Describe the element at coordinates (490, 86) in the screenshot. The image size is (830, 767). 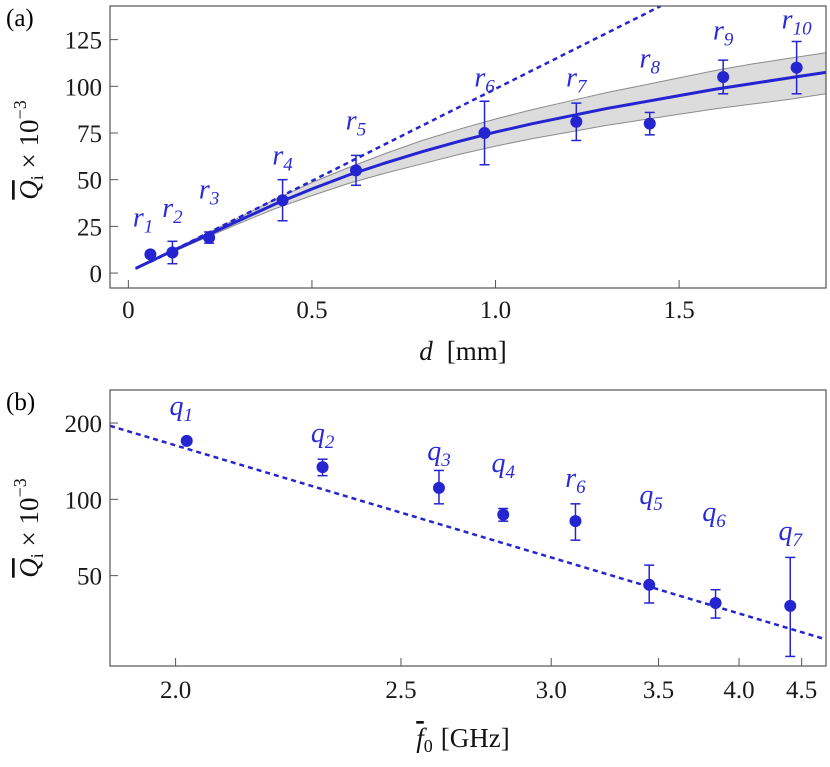
I see `panel-a-label-r6-index: 6` at that location.